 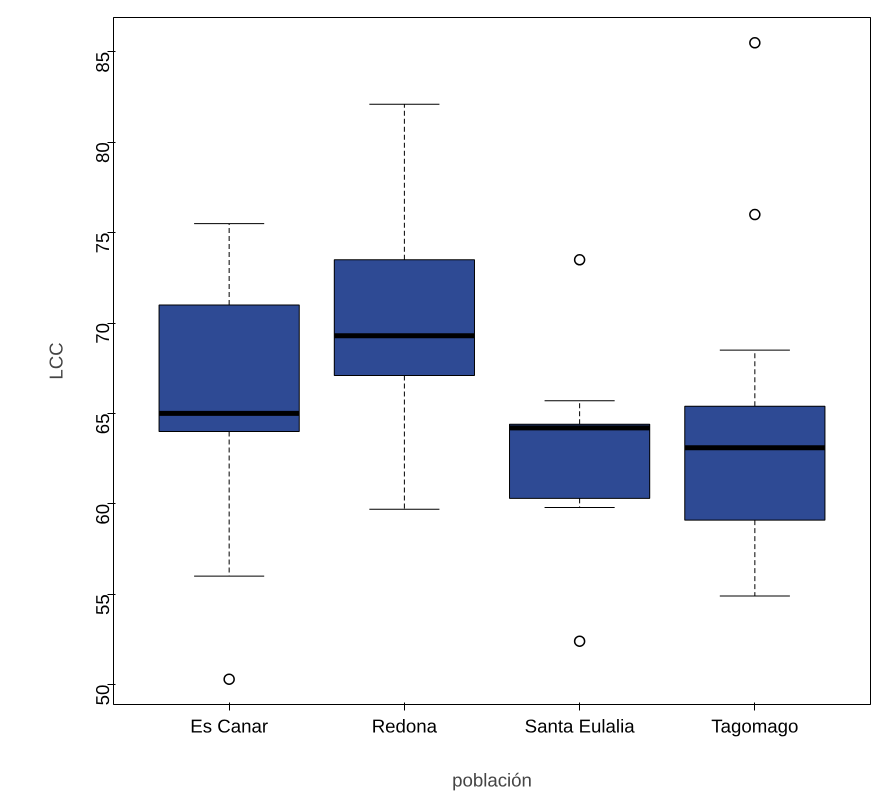 I want to click on x-tick-label: Santa Eulalia, so click(x=580, y=726).